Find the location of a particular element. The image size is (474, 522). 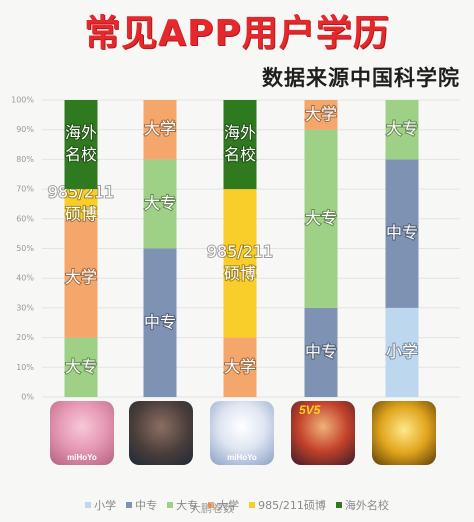

segment-label: 小学 is located at coordinates (402, 351).